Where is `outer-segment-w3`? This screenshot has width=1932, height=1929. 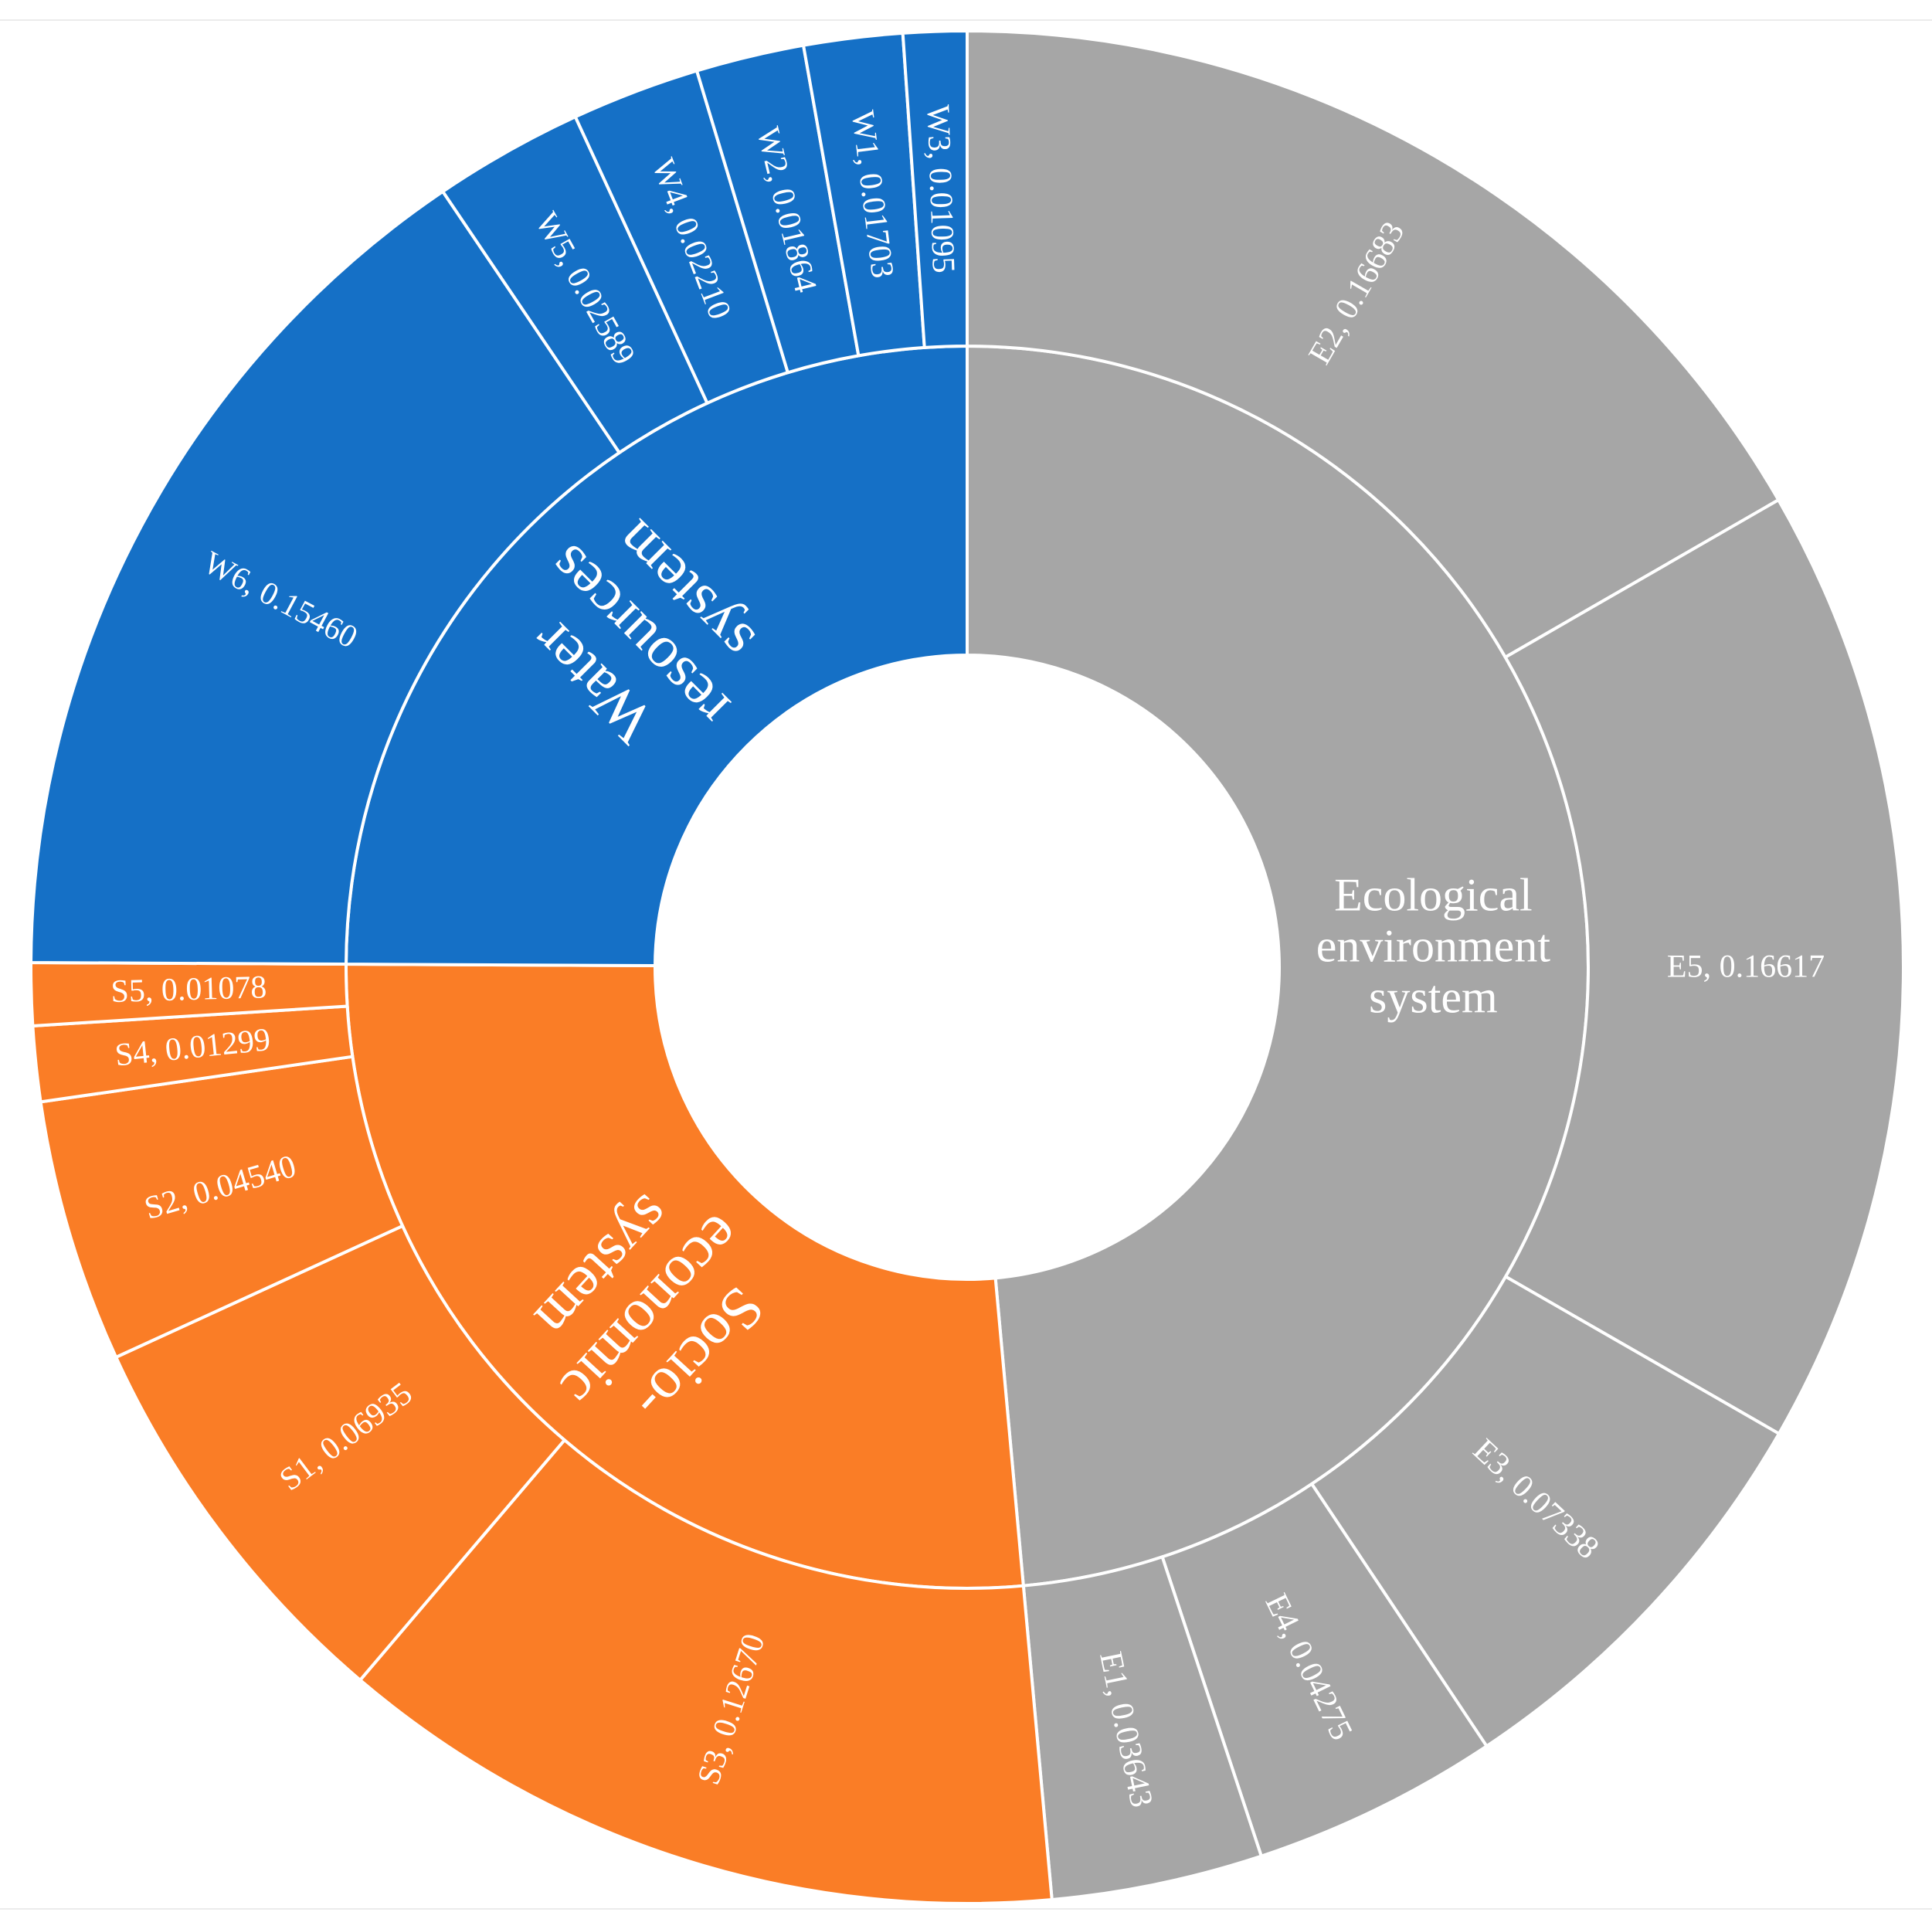
outer-segment-w3 is located at coordinates (935, 189).